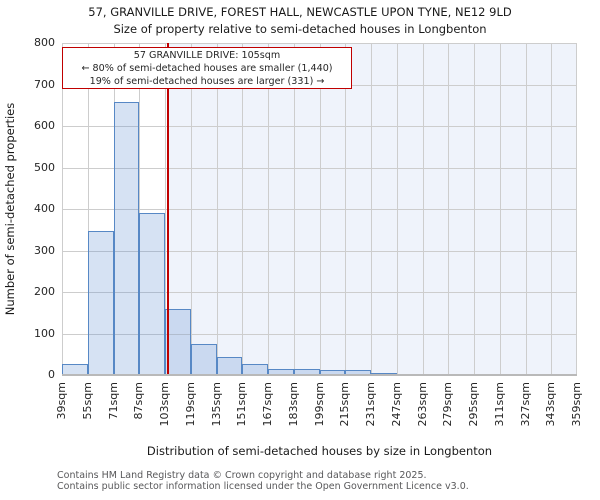 This screenshot has height=500, width=600. What do you see at coordinates (164, 404) in the screenshot?
I see `x-tick-label: 103sqm` at bounding box center [164, 404].